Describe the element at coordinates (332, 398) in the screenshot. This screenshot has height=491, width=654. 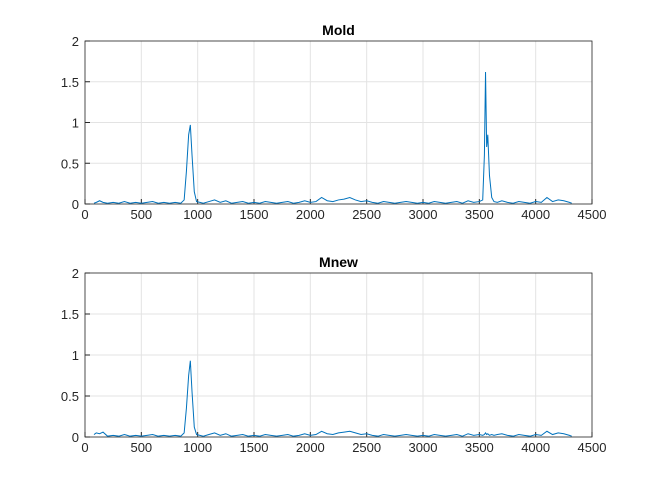
I see `data-line` at that location.